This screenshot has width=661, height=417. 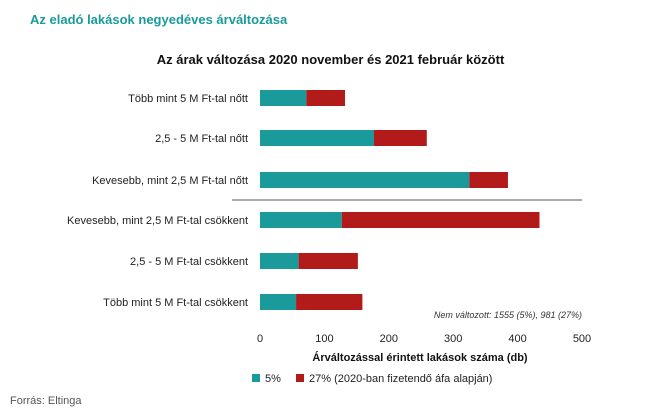 What do you see at coordinates (508, 315) in the screenshot?
I see `annotation-note: Nem változott: 1555 (5%), 981 (27%)` at bounding box center [508, 315].